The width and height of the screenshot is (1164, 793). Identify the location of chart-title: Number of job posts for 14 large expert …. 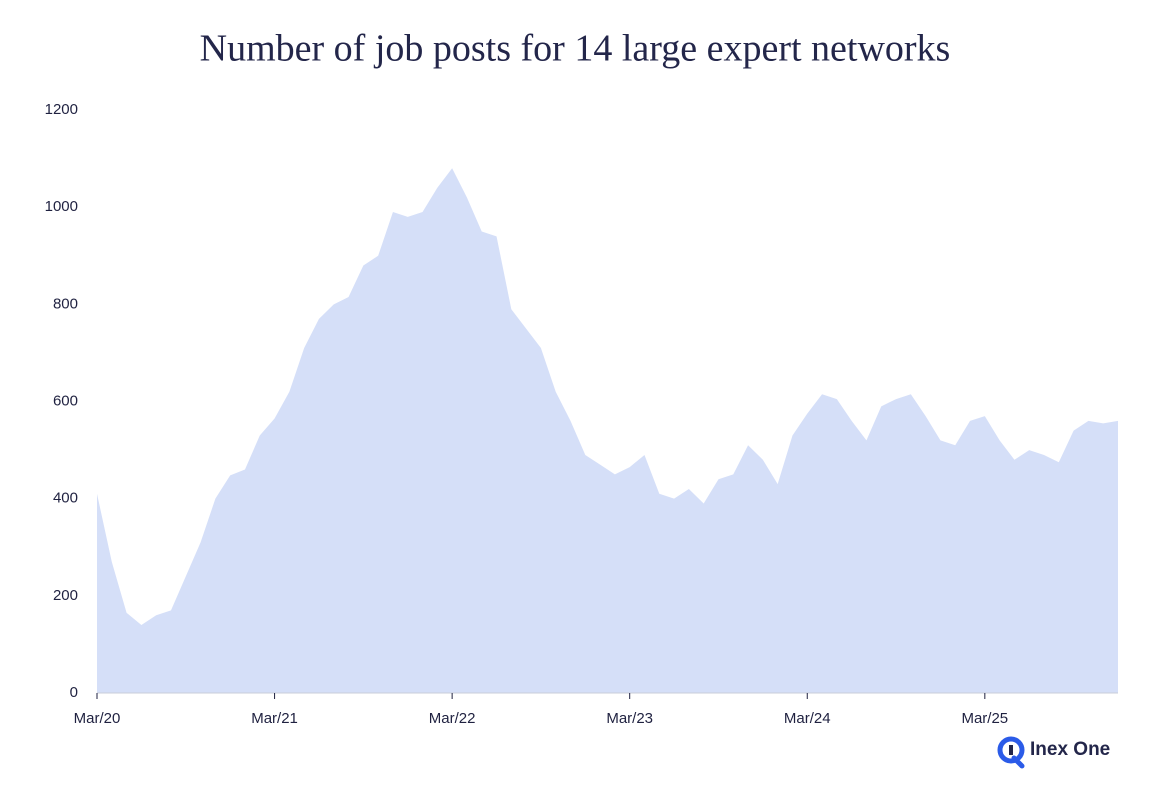
(575, 49).